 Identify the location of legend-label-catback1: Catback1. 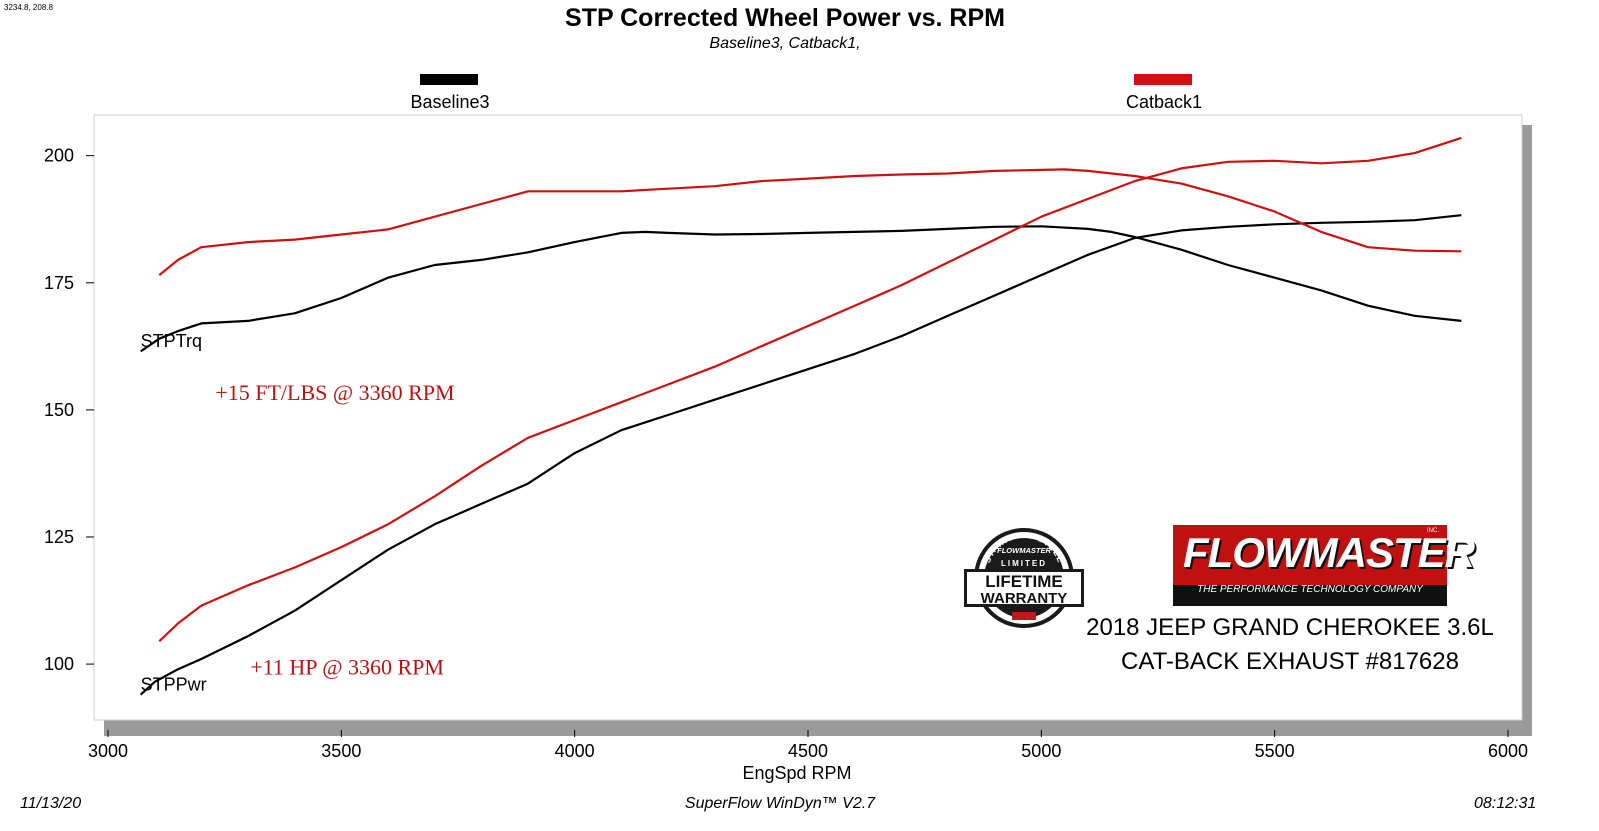
(1164, 102).